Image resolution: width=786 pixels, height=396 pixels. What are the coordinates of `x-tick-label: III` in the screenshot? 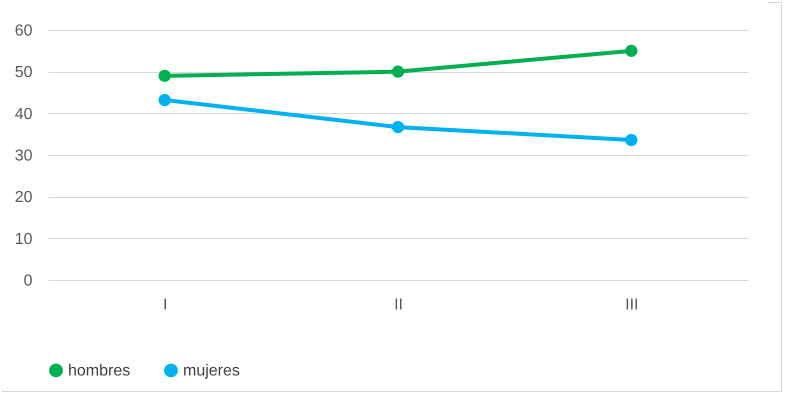 It's located at (632, 305).